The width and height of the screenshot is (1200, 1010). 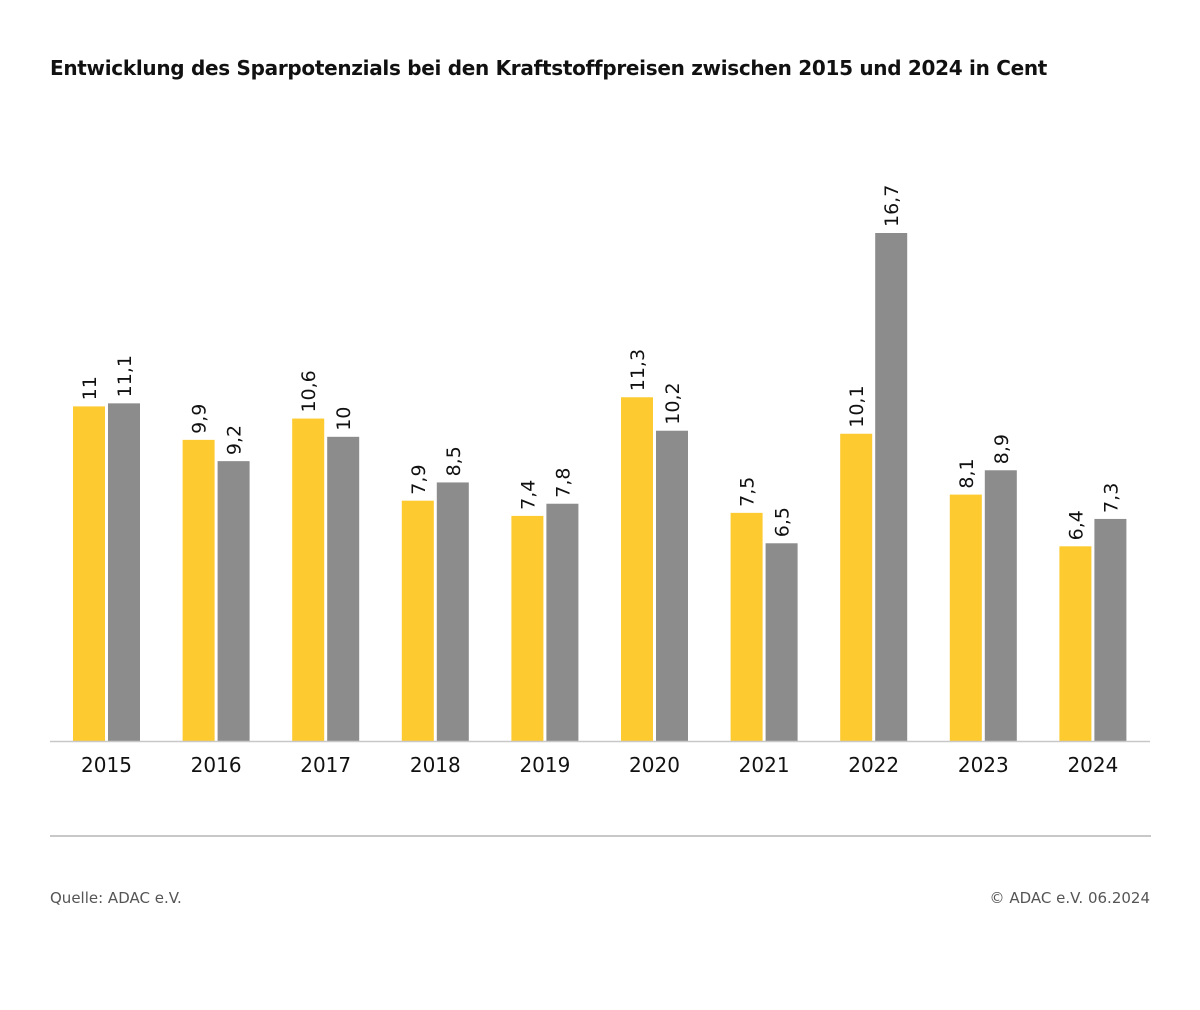 I want to click on data-label-2020-series-2: 10,2, so click(x=673, y=403).